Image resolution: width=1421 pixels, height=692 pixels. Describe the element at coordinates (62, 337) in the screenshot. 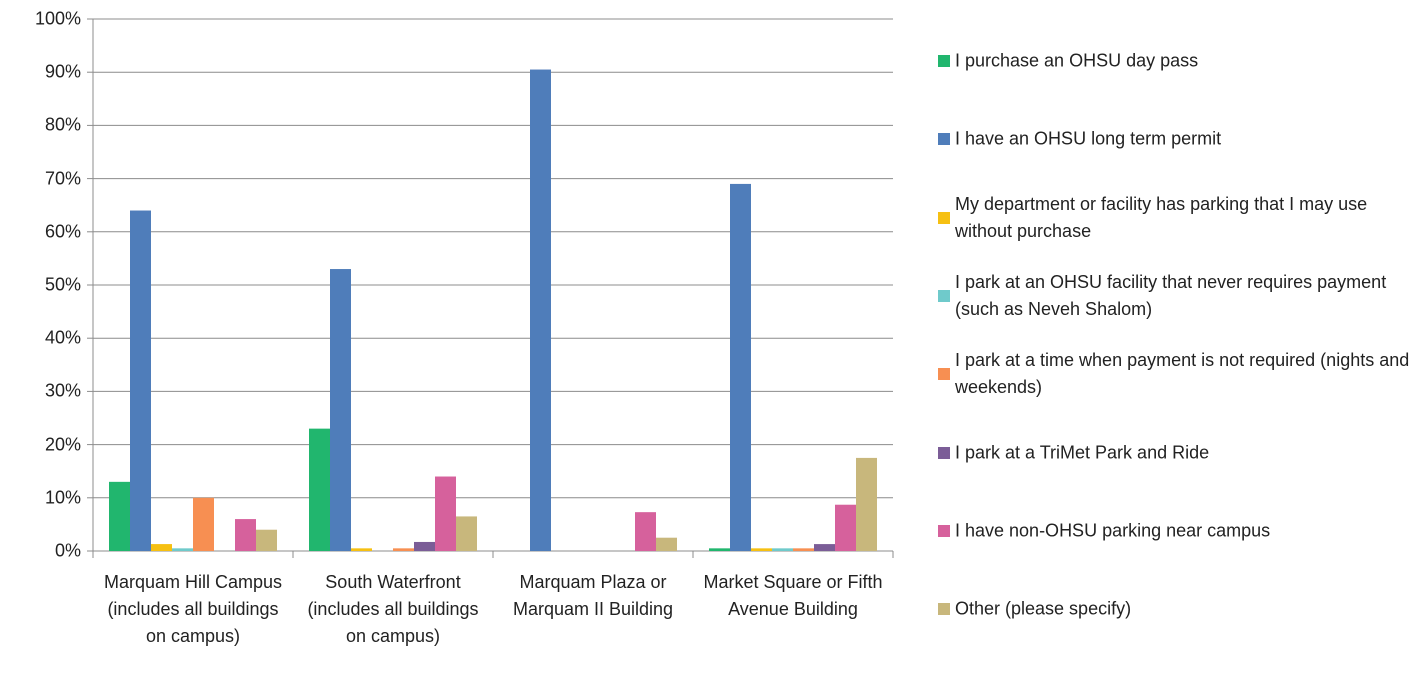

I see `y-tick-label: 40%` at that location.